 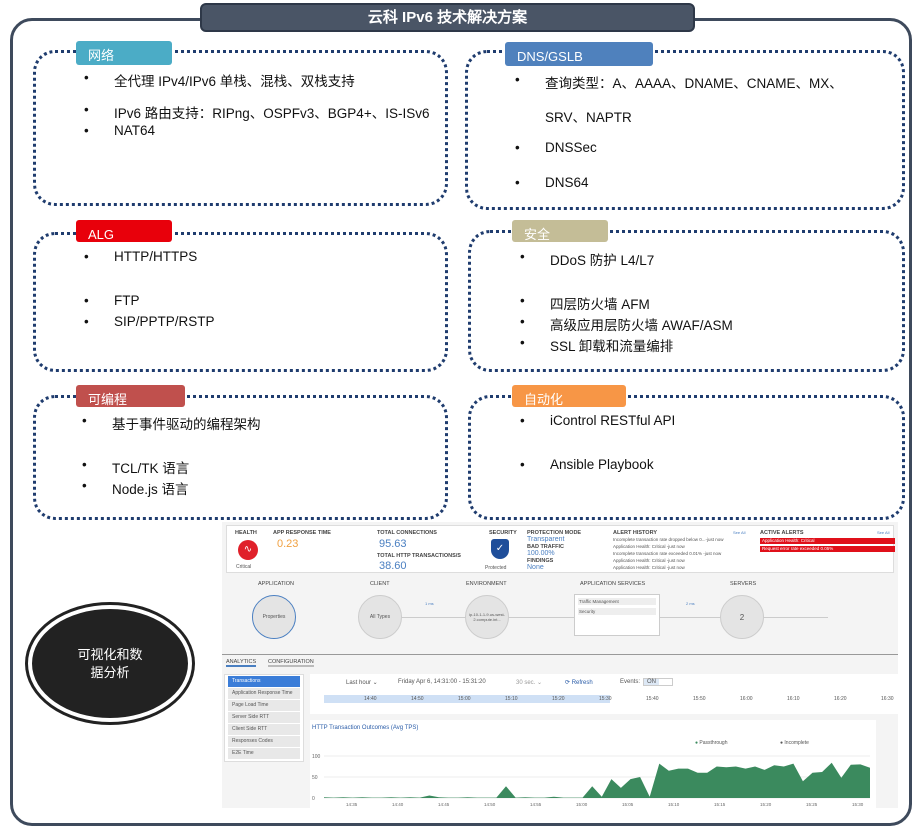 What do you see at coordinates (315, 778) in the screenshot?
I see `y-tick: 50` at bounding box center [315, 778].